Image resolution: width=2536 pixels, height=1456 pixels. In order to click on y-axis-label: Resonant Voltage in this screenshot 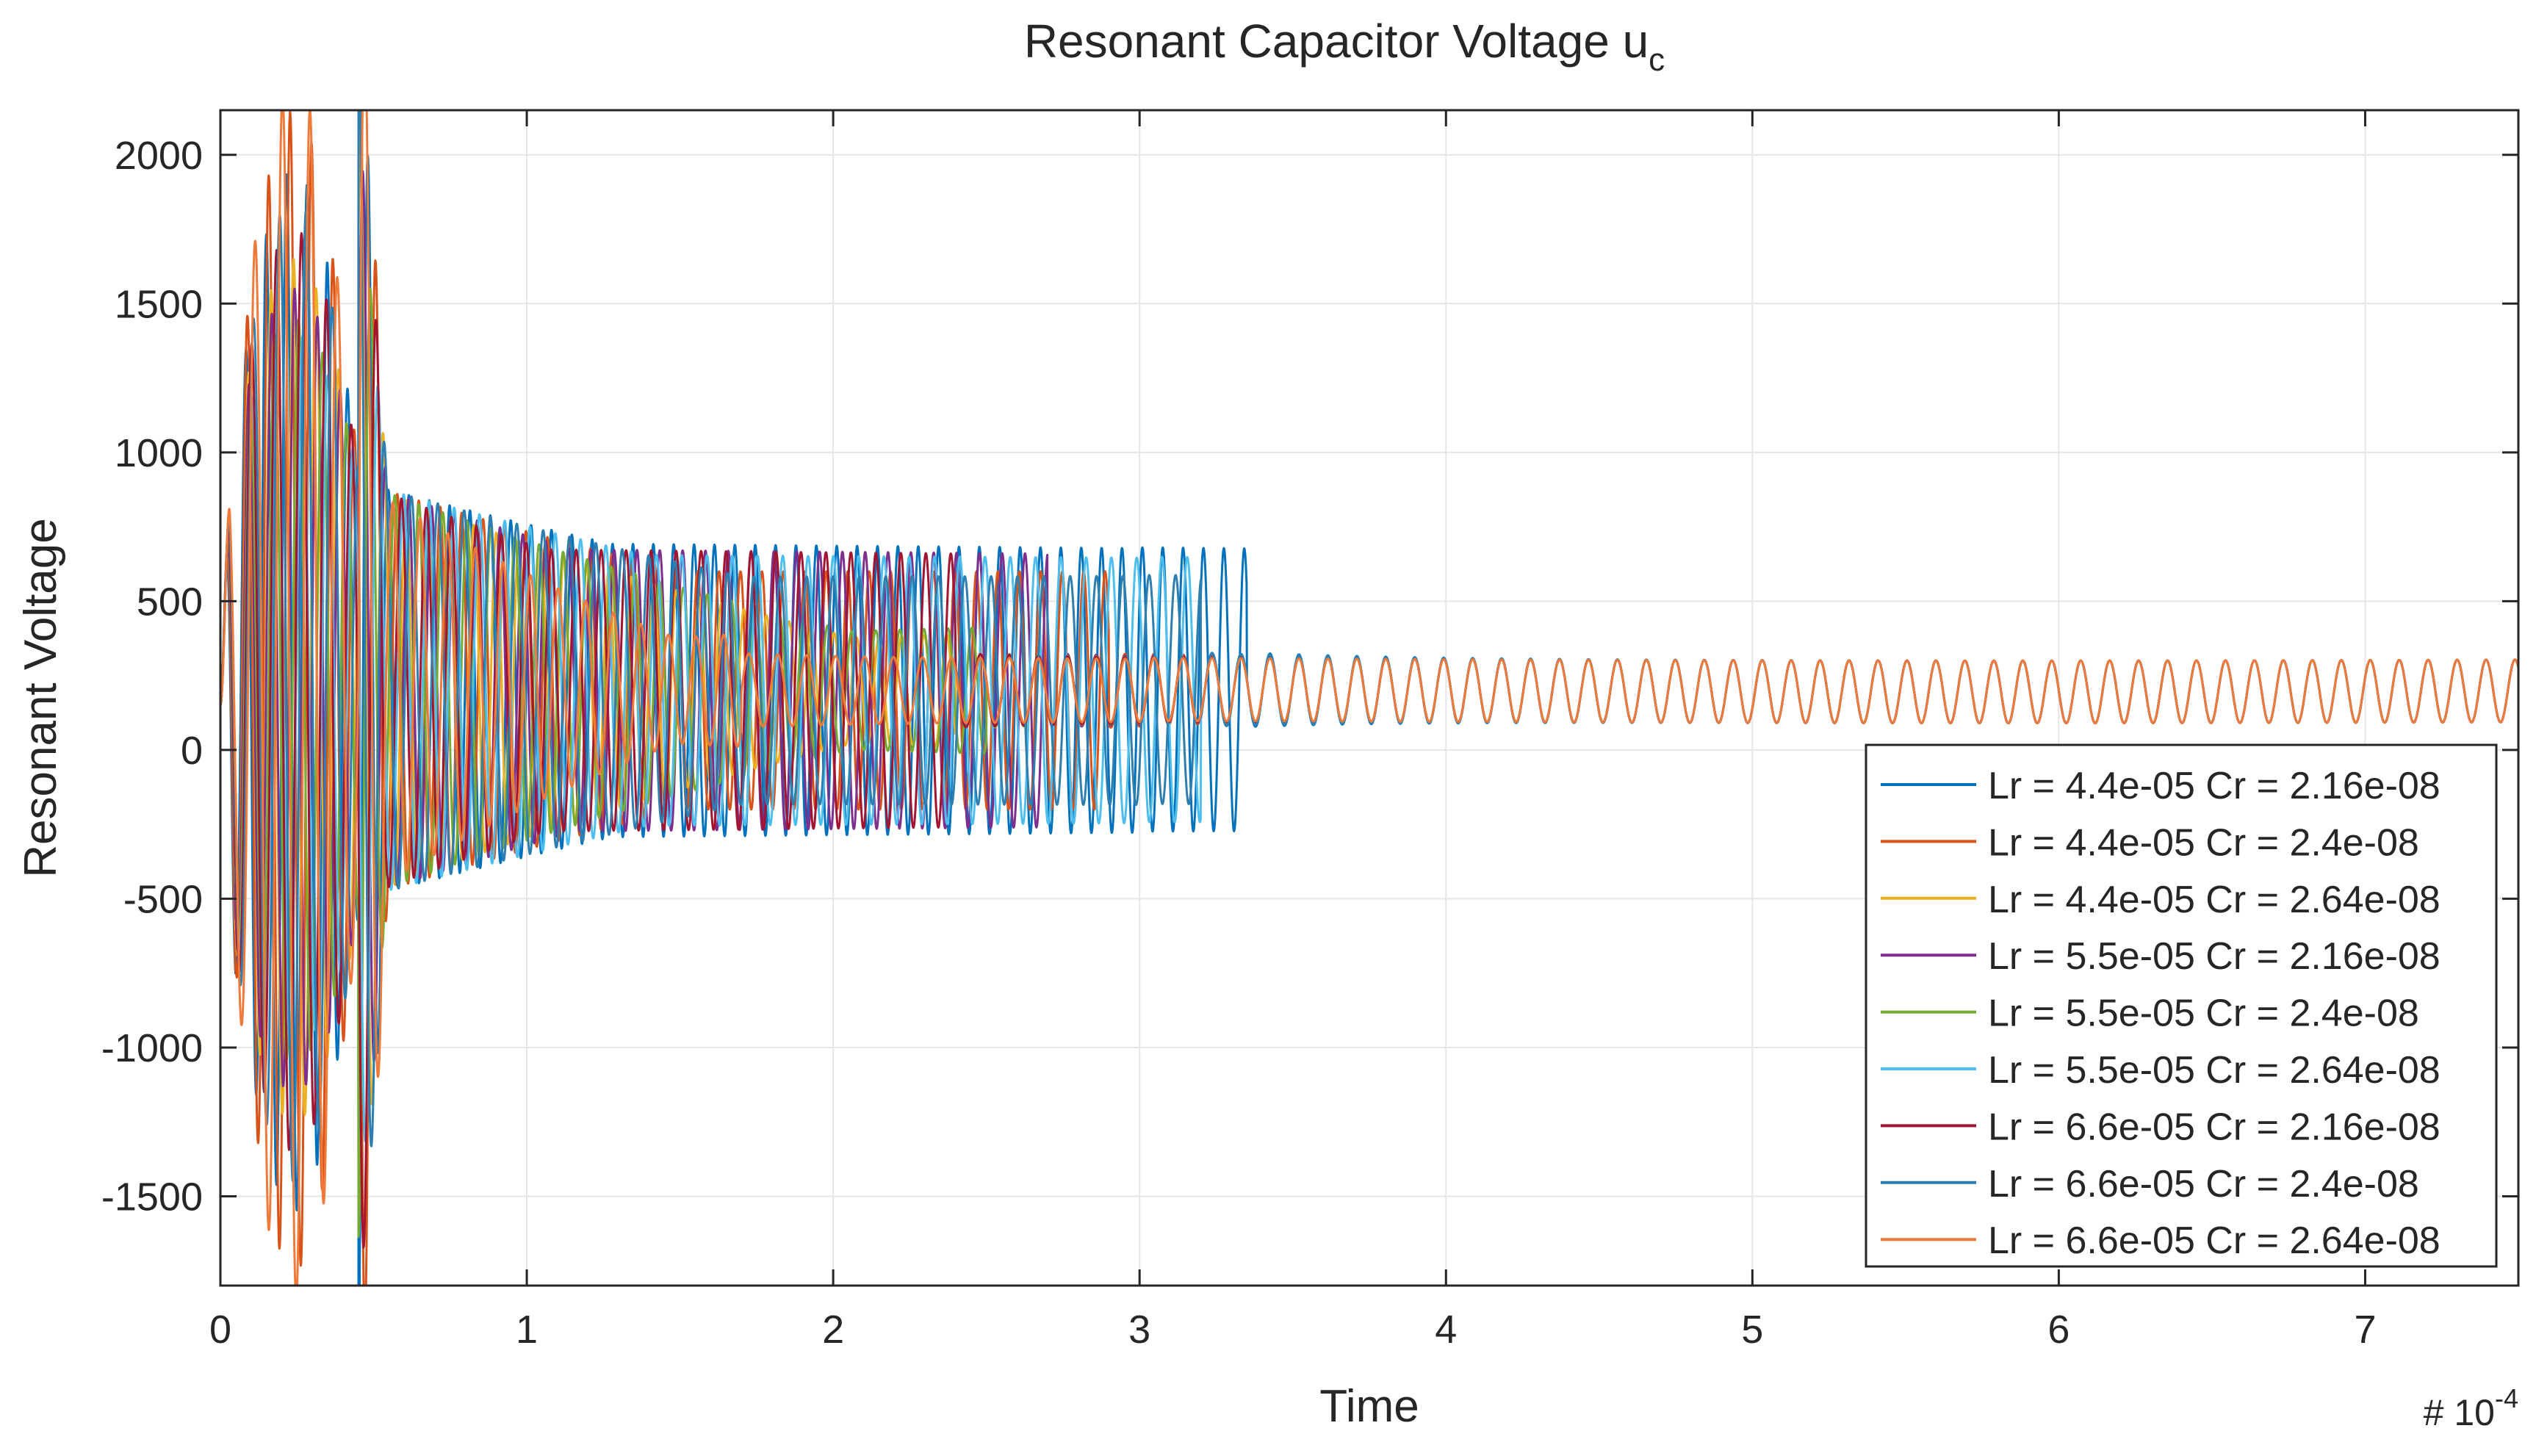, I will do `click(40, 698)`.